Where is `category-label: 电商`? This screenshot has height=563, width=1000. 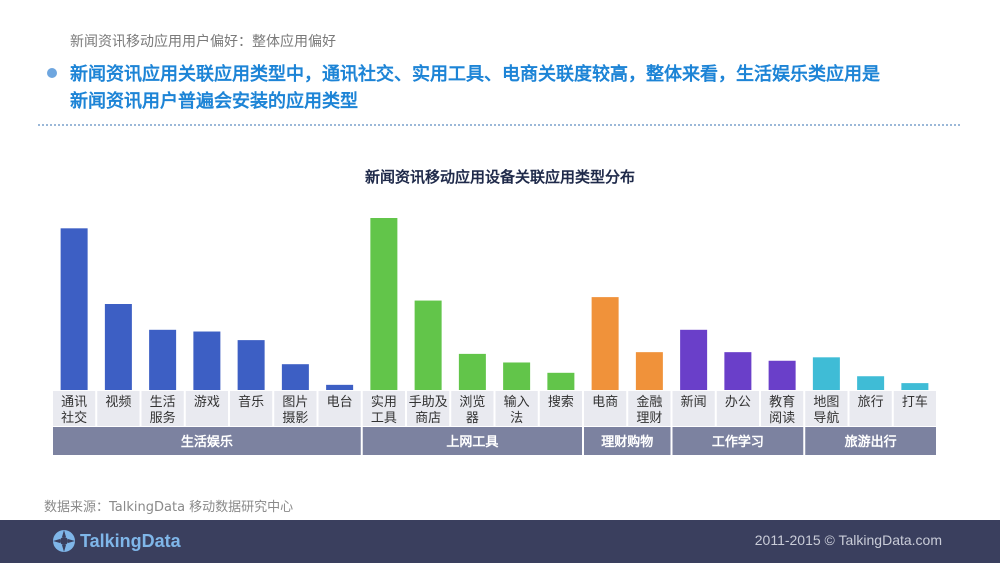
category-label: 电商 is located at coordinates (605, 402).